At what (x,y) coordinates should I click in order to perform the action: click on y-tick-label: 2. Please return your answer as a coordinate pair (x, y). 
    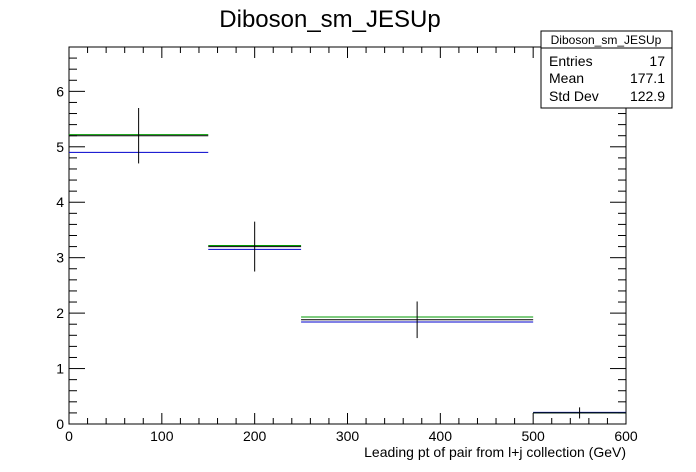
    Looking at the image, I should click on (60, 313).